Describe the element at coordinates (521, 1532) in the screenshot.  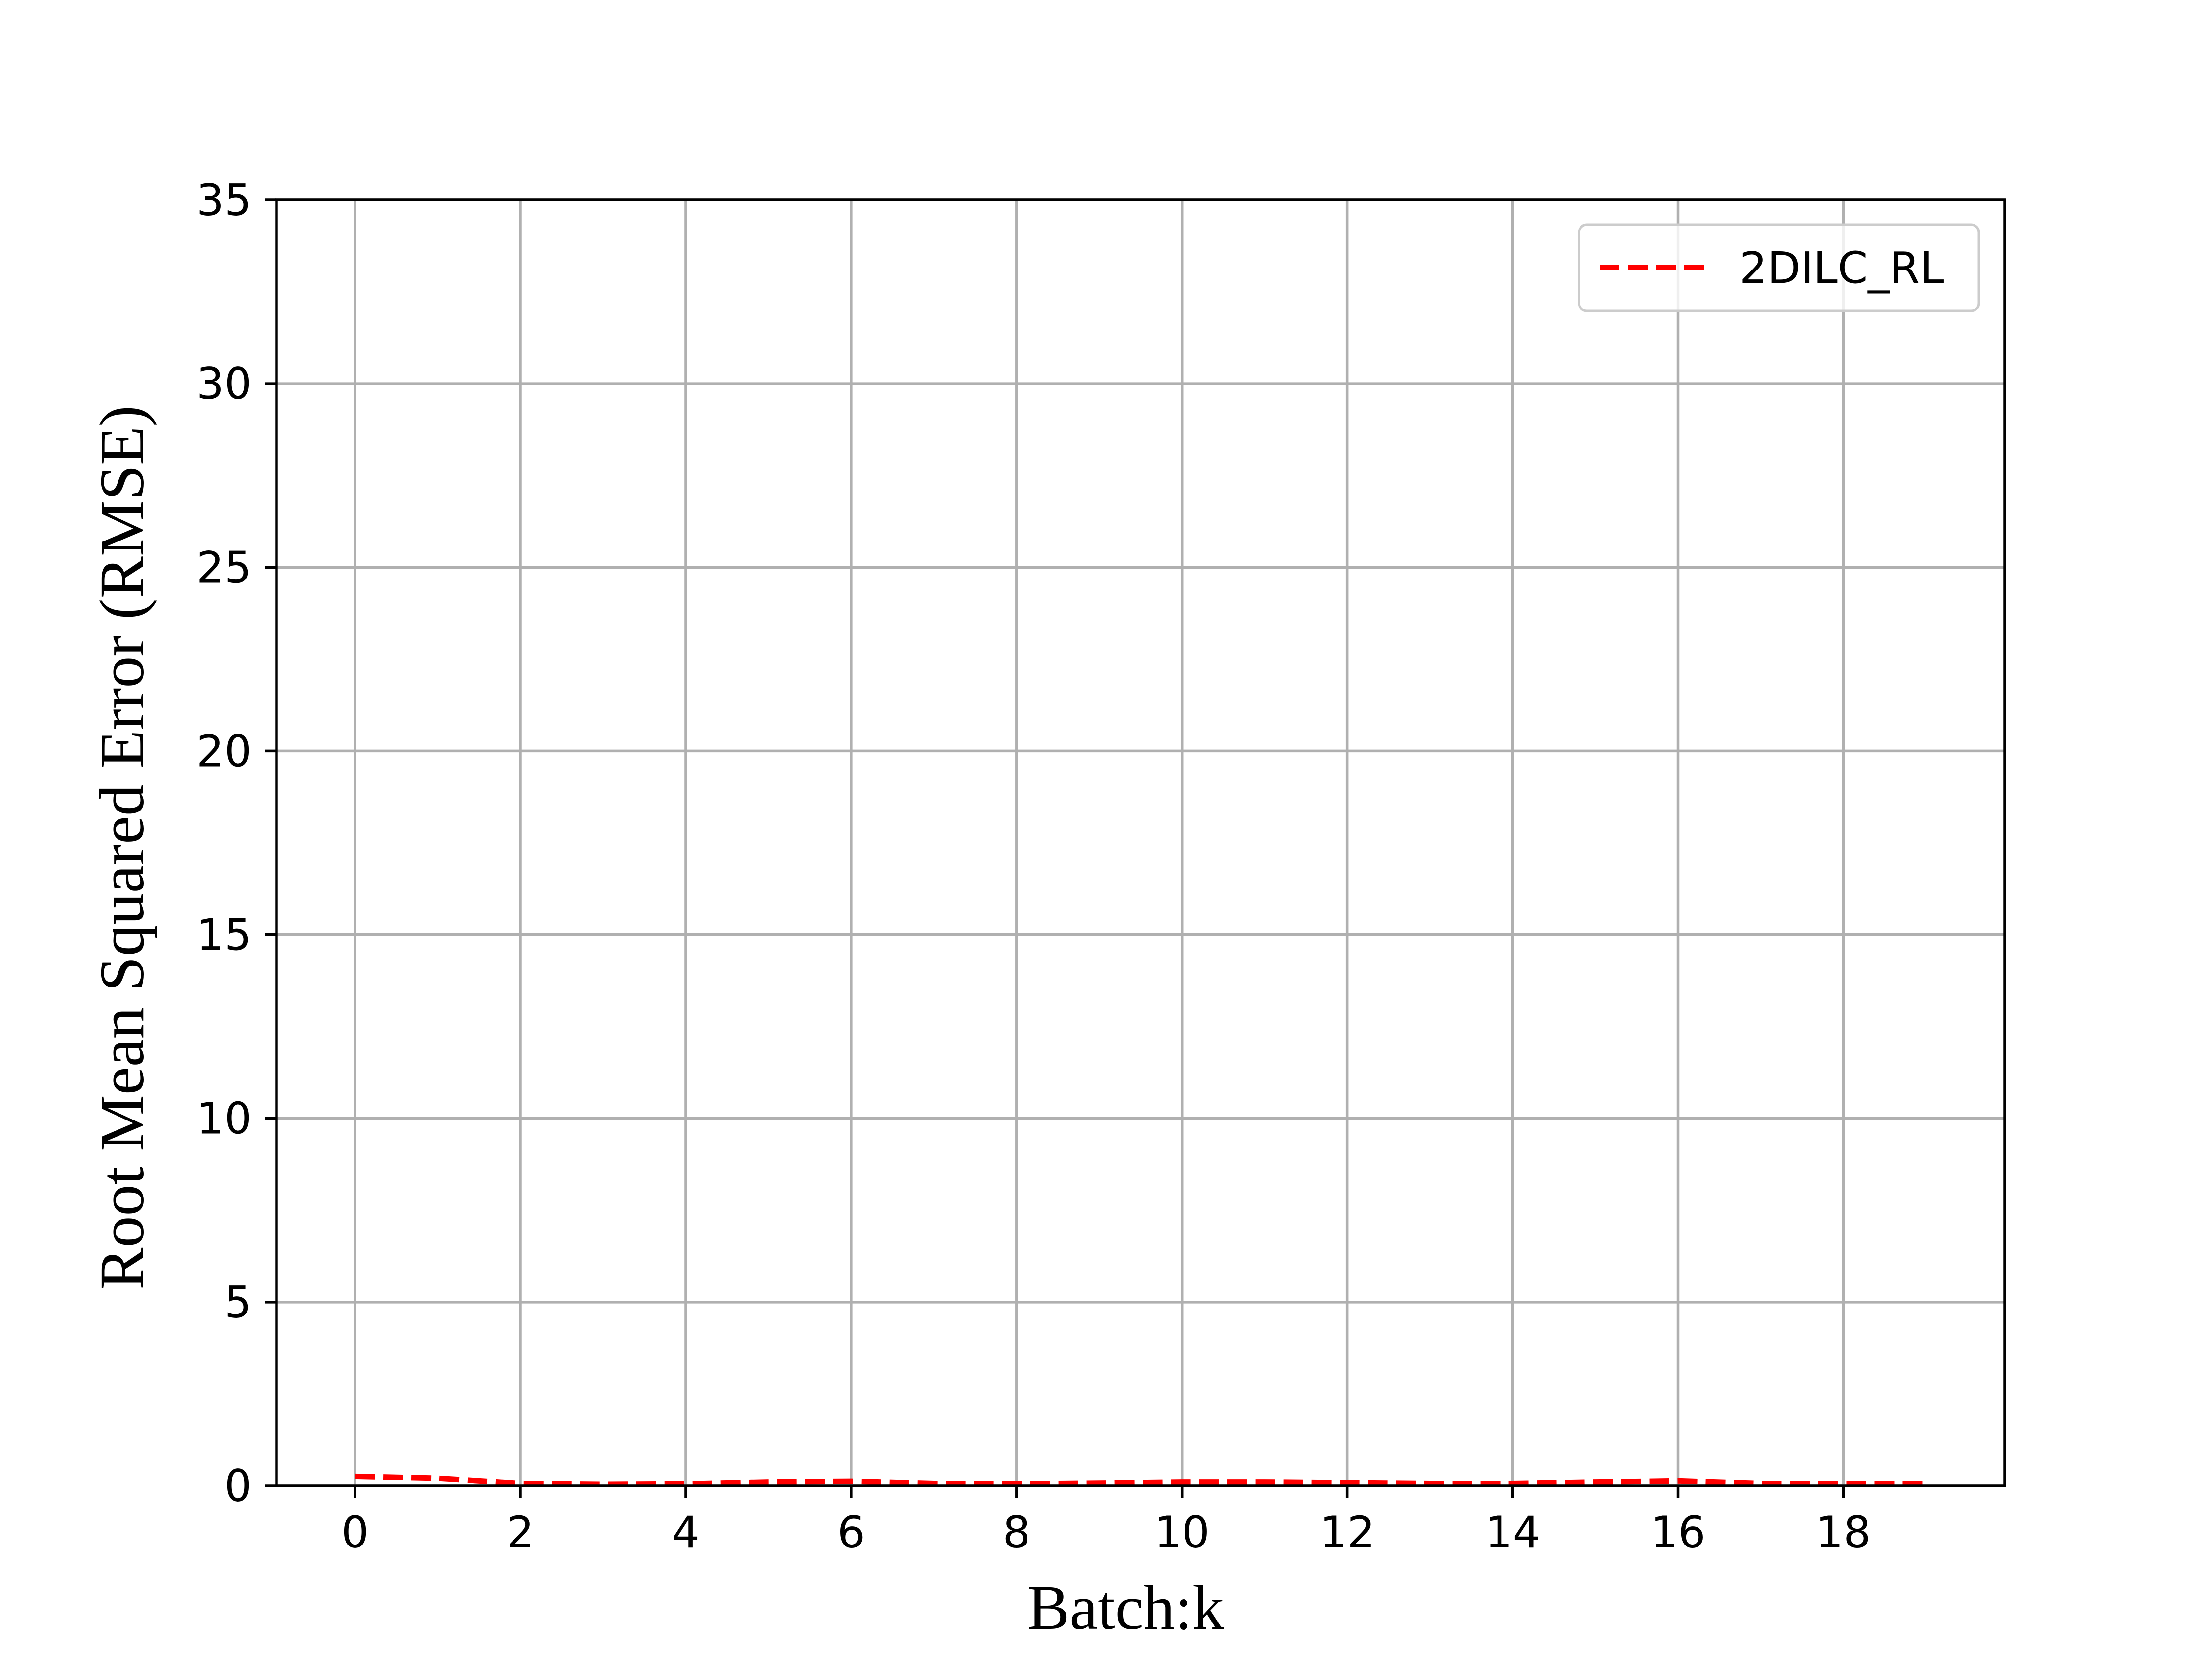
I see `x-tick-label-1: 2` at that location.